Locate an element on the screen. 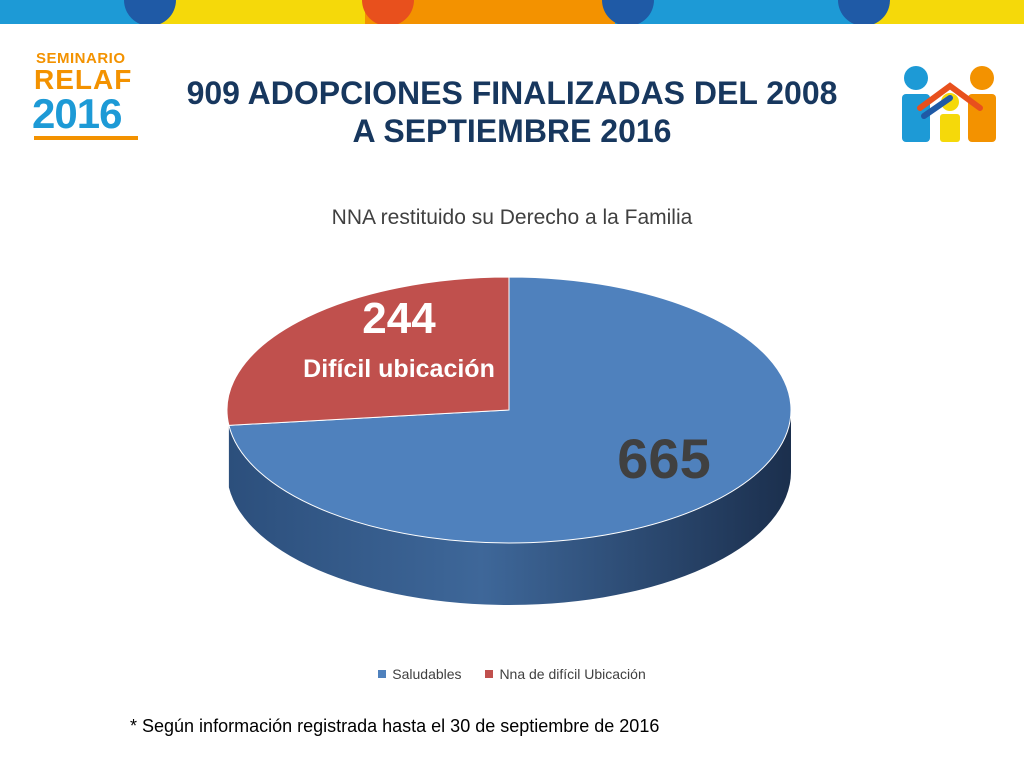  legend-item-saludables: Saludables is located at coordinates (420, 674).